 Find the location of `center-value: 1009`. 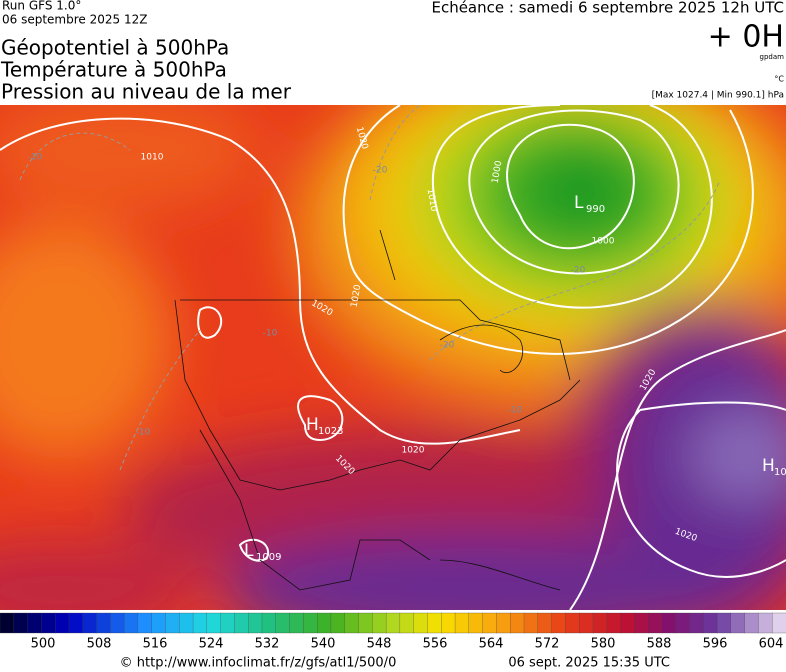

center-value: 1009 is located at coordinates (268, 557).